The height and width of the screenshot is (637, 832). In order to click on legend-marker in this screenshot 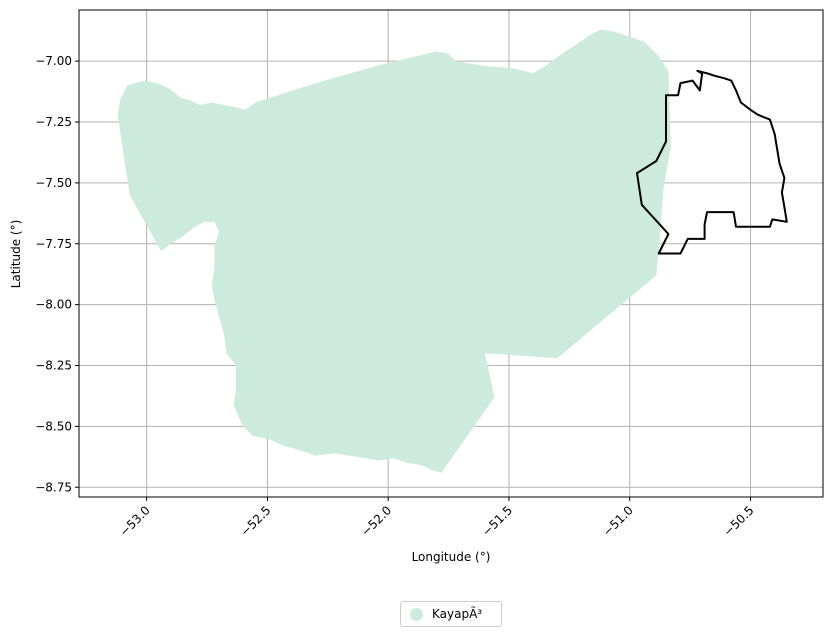, I will do `click(416, 614)`.